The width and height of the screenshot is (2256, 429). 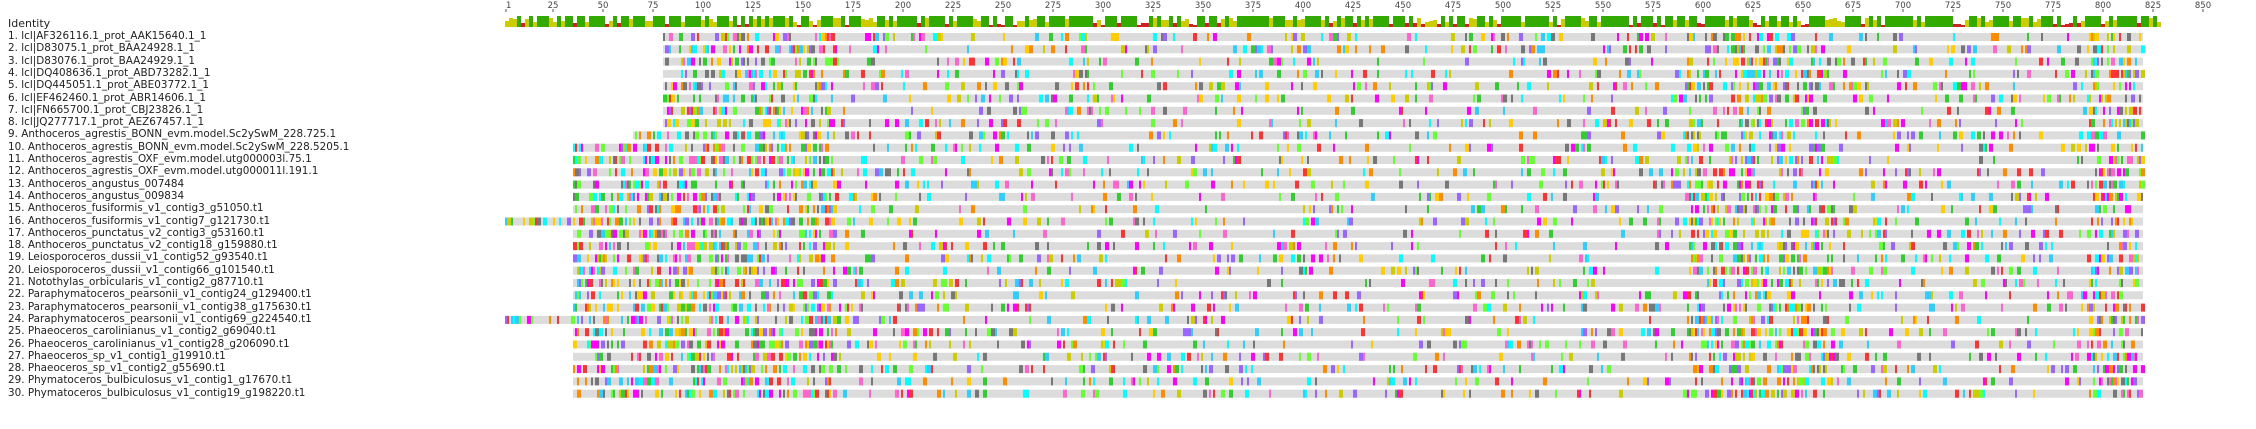 What do you see at coordinates (107, 36) in the screenshot?
I see `sequence-name: 1. lcl|AF326116.1_prot_AAK15640.1_1` at bounding box center [107, 36].